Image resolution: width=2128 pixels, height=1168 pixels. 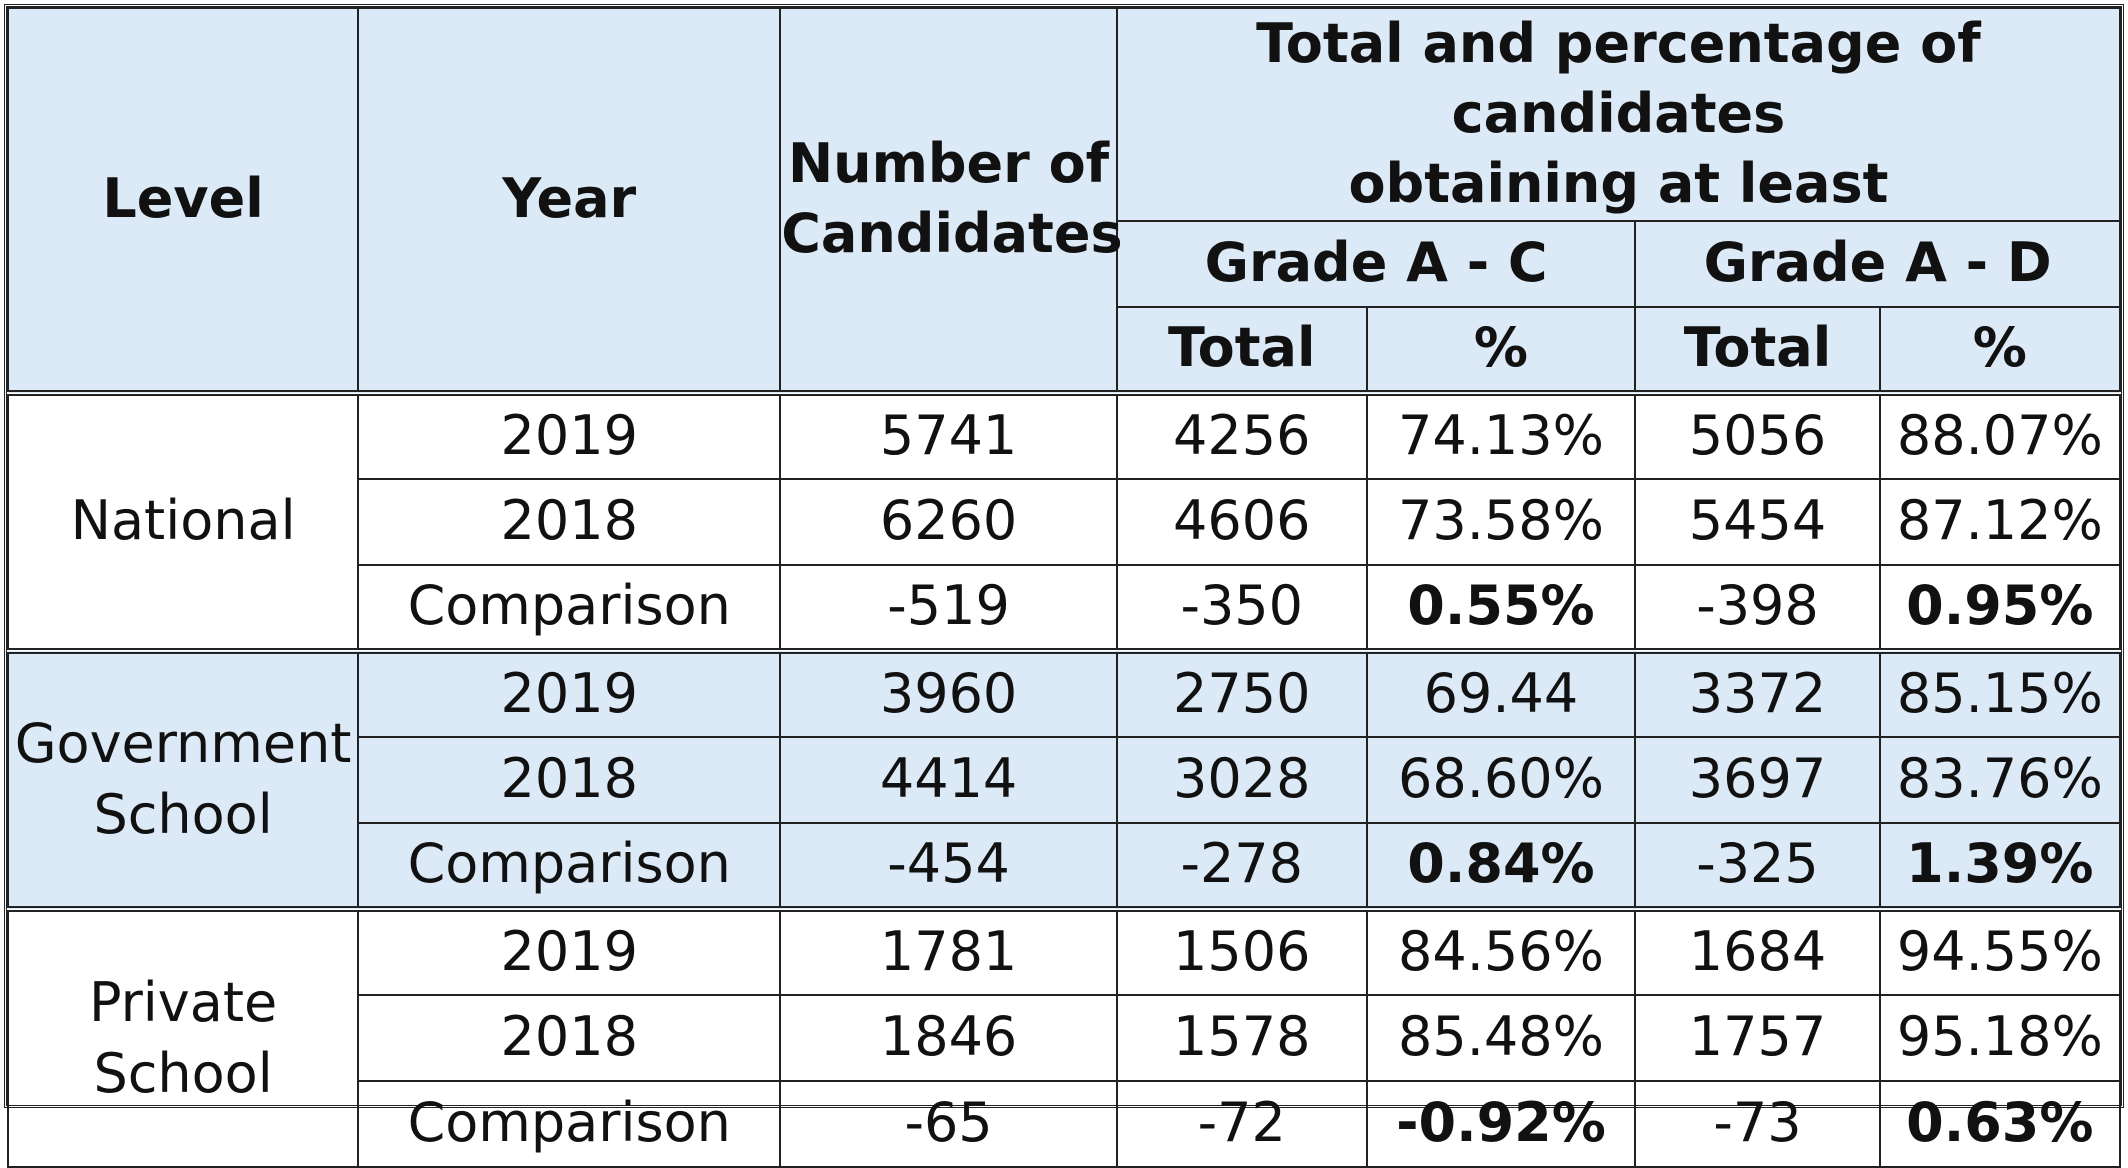 What do you see at coordinates (952, 234) in the screenshot?
I see `header-candidates-line2: Candidates` at bounding box center [952, 234].